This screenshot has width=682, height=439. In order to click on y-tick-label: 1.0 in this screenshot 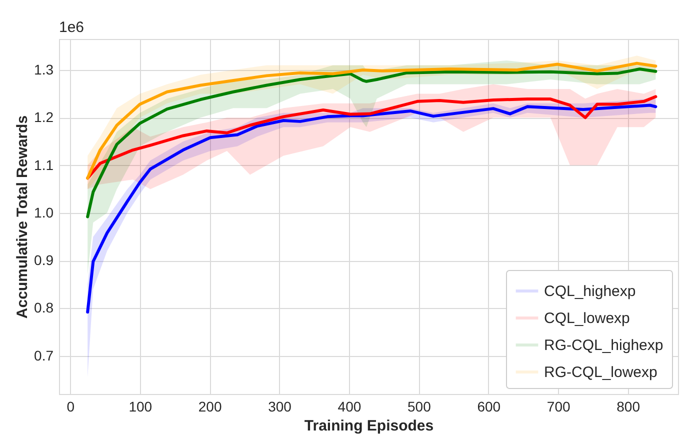, I will do `click(44, 212)`.